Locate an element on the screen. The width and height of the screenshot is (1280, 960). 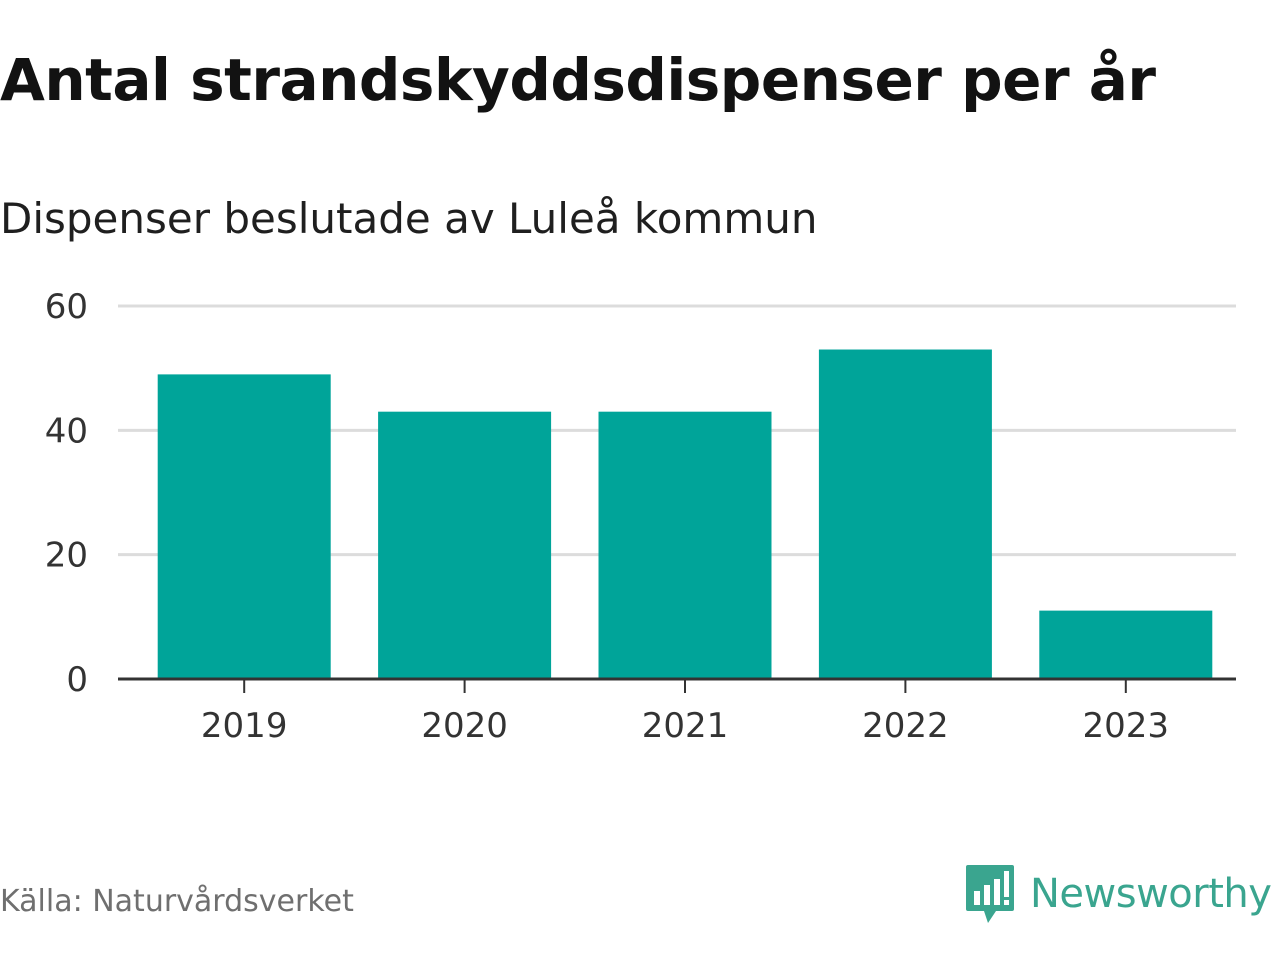
brand-name: Newsworthy is located at coordinates (1151, 894).